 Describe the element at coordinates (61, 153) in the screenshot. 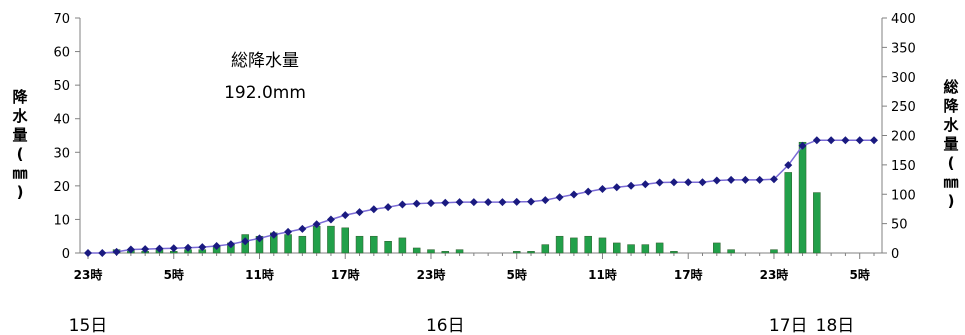

I see `left-tick-label: 30` at that location.